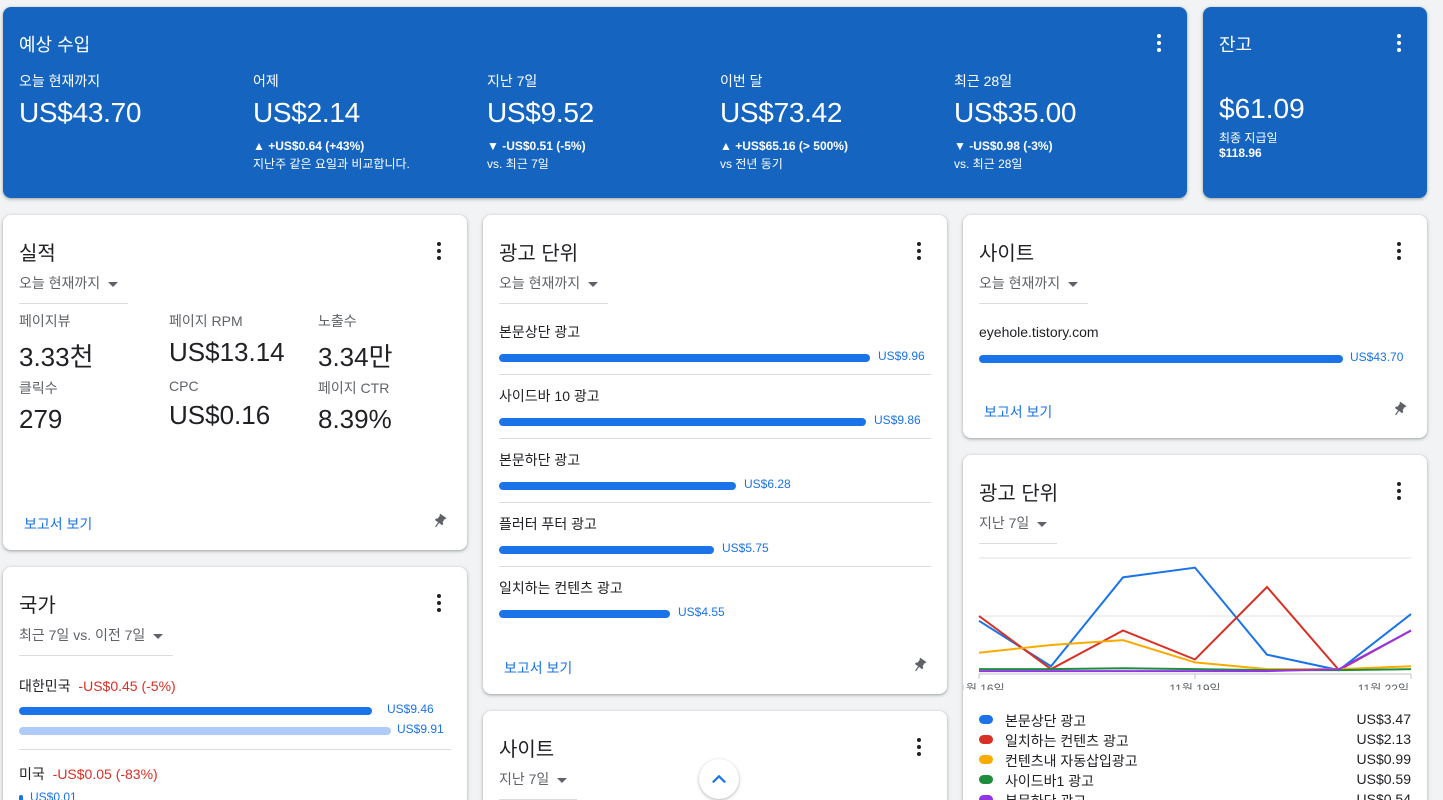 The image size is (1443, 800). Describe the element at coordinates (55, 45) in the screenshot. I see `earnings-title: 예상 수입` at that location.